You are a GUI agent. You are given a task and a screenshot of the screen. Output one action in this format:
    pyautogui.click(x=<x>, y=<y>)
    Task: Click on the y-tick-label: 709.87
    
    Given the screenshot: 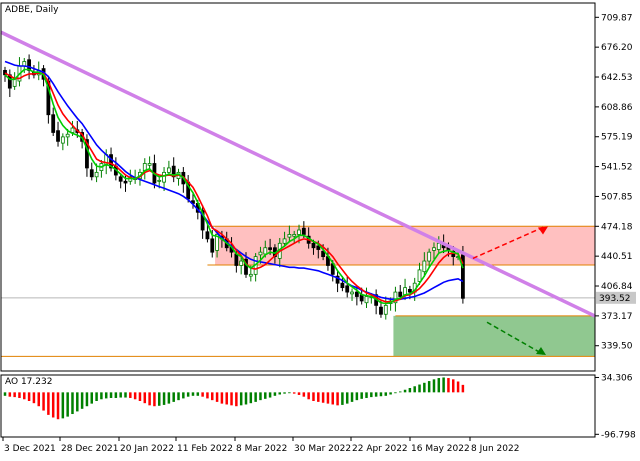 What is the action you would take?
    pyautogui.click(x=617, y=18)
    